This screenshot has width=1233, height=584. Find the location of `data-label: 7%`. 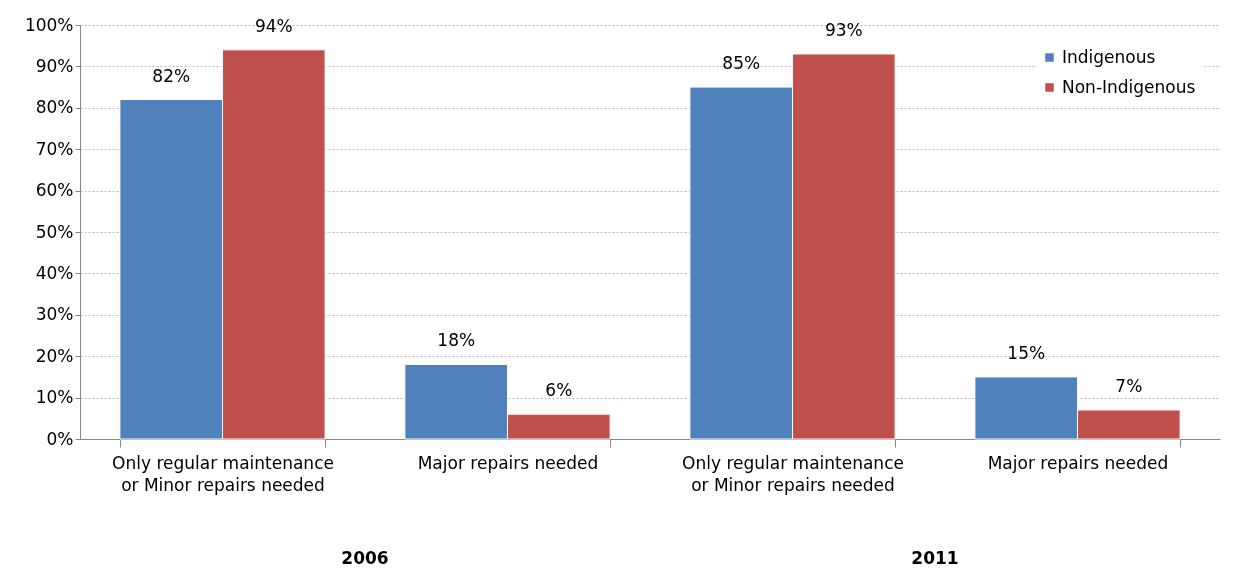

data-label: 7% is located at coordinates (1129, 386).